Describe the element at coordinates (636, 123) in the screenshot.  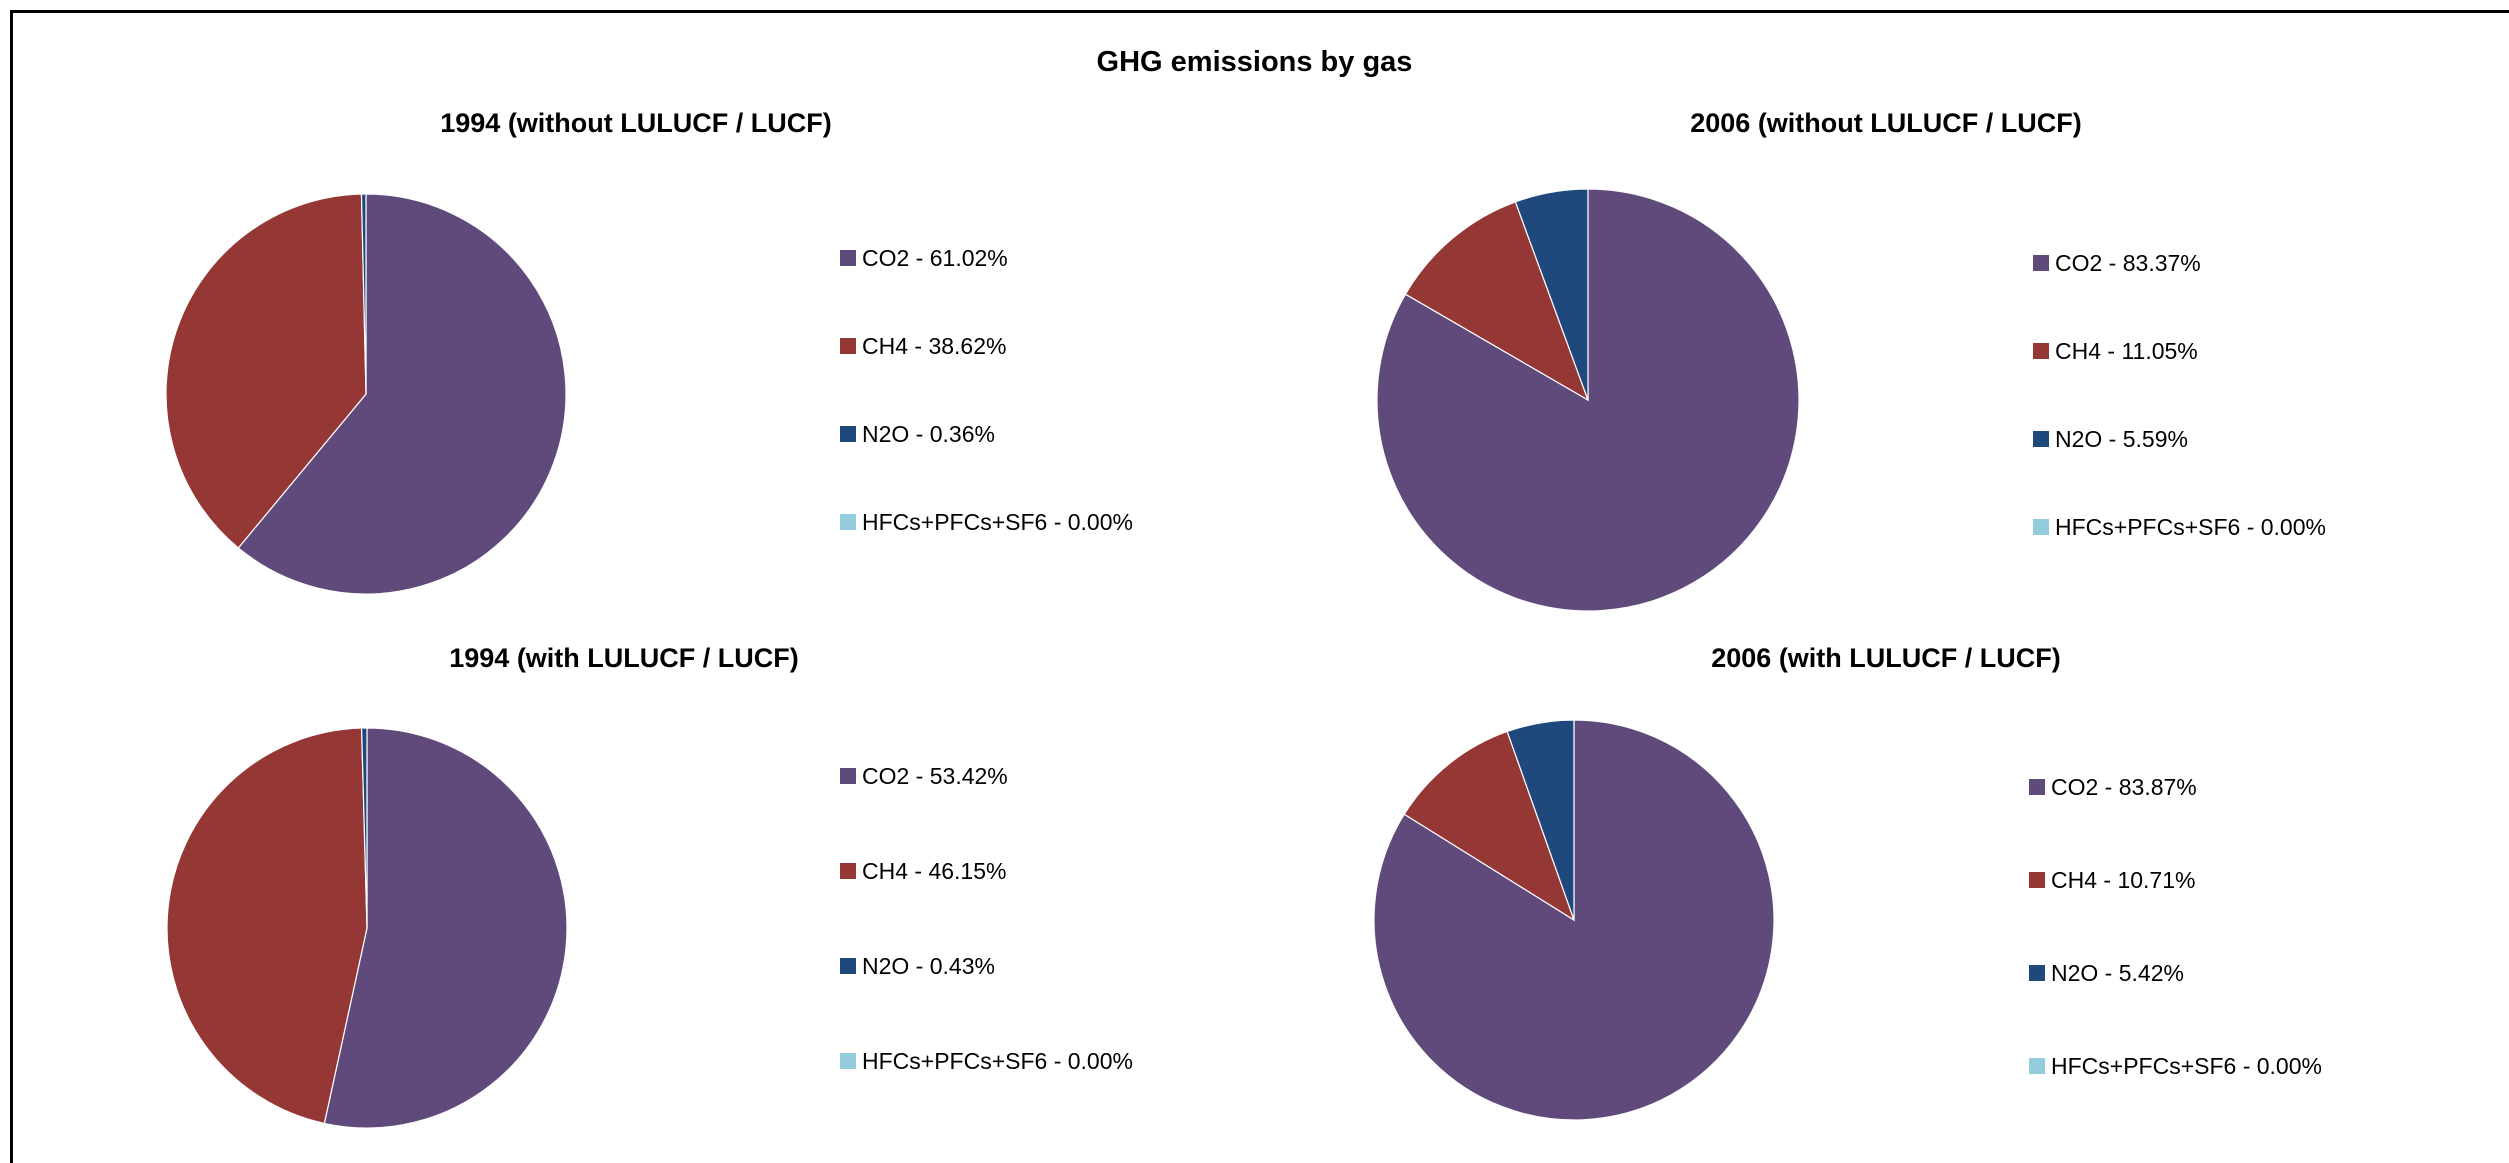
I see `pie-title-1994-without: 1994 (without LULUCF / LUCF)` at that location.